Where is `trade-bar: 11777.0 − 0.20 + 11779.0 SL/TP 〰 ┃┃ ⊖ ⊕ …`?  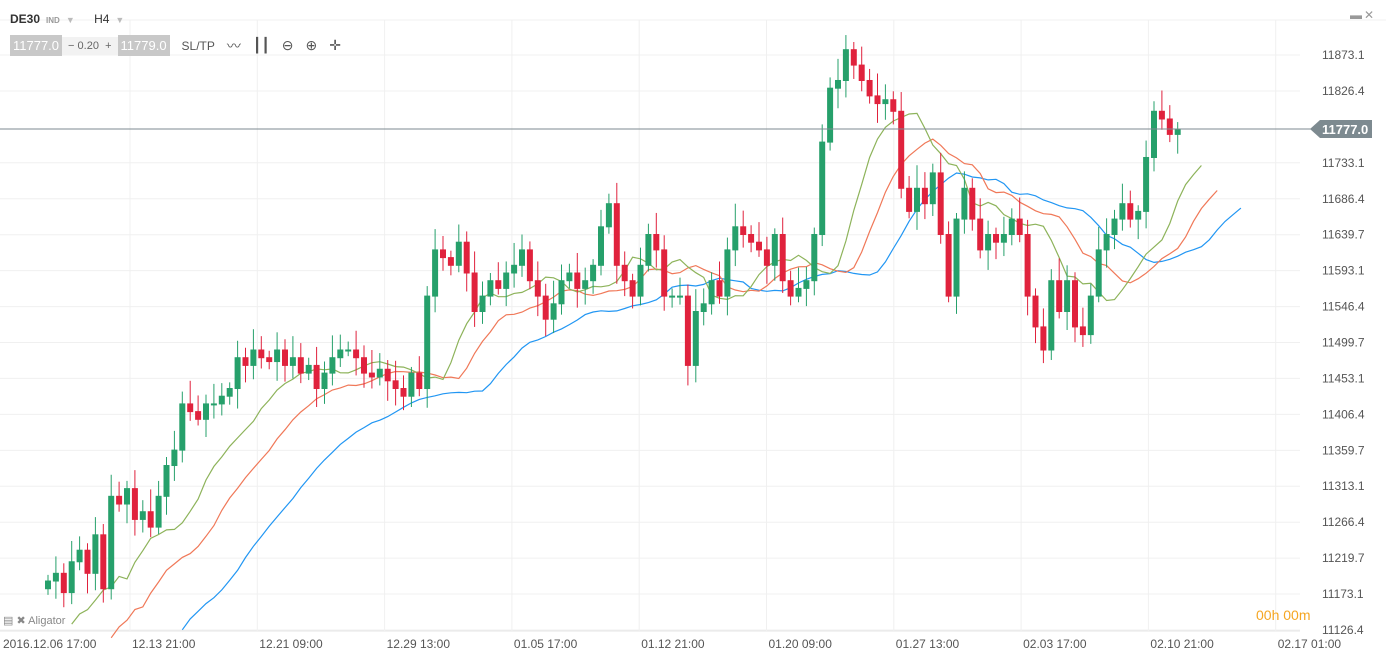
trade-bar: 11777.0 − 0.20 + 11779.0 SL/TP 〰 ┃┃ ⊖ ⊕ … is located at coordinates (175, 45).